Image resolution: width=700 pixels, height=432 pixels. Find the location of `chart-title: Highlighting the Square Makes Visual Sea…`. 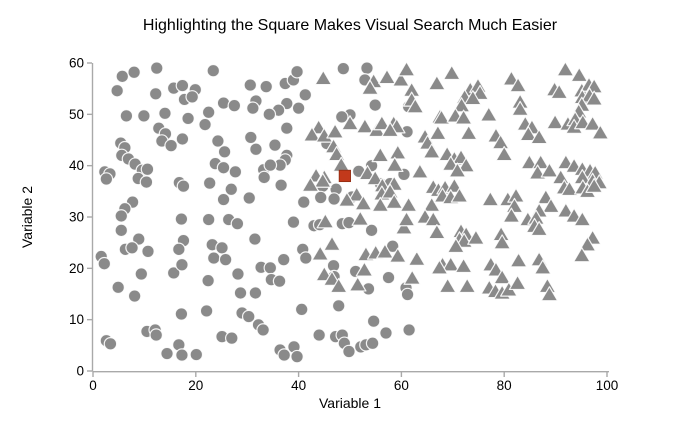

chart-title: Highlighting the Square Makes Visual Sea… is located at coordinates (350, 25).